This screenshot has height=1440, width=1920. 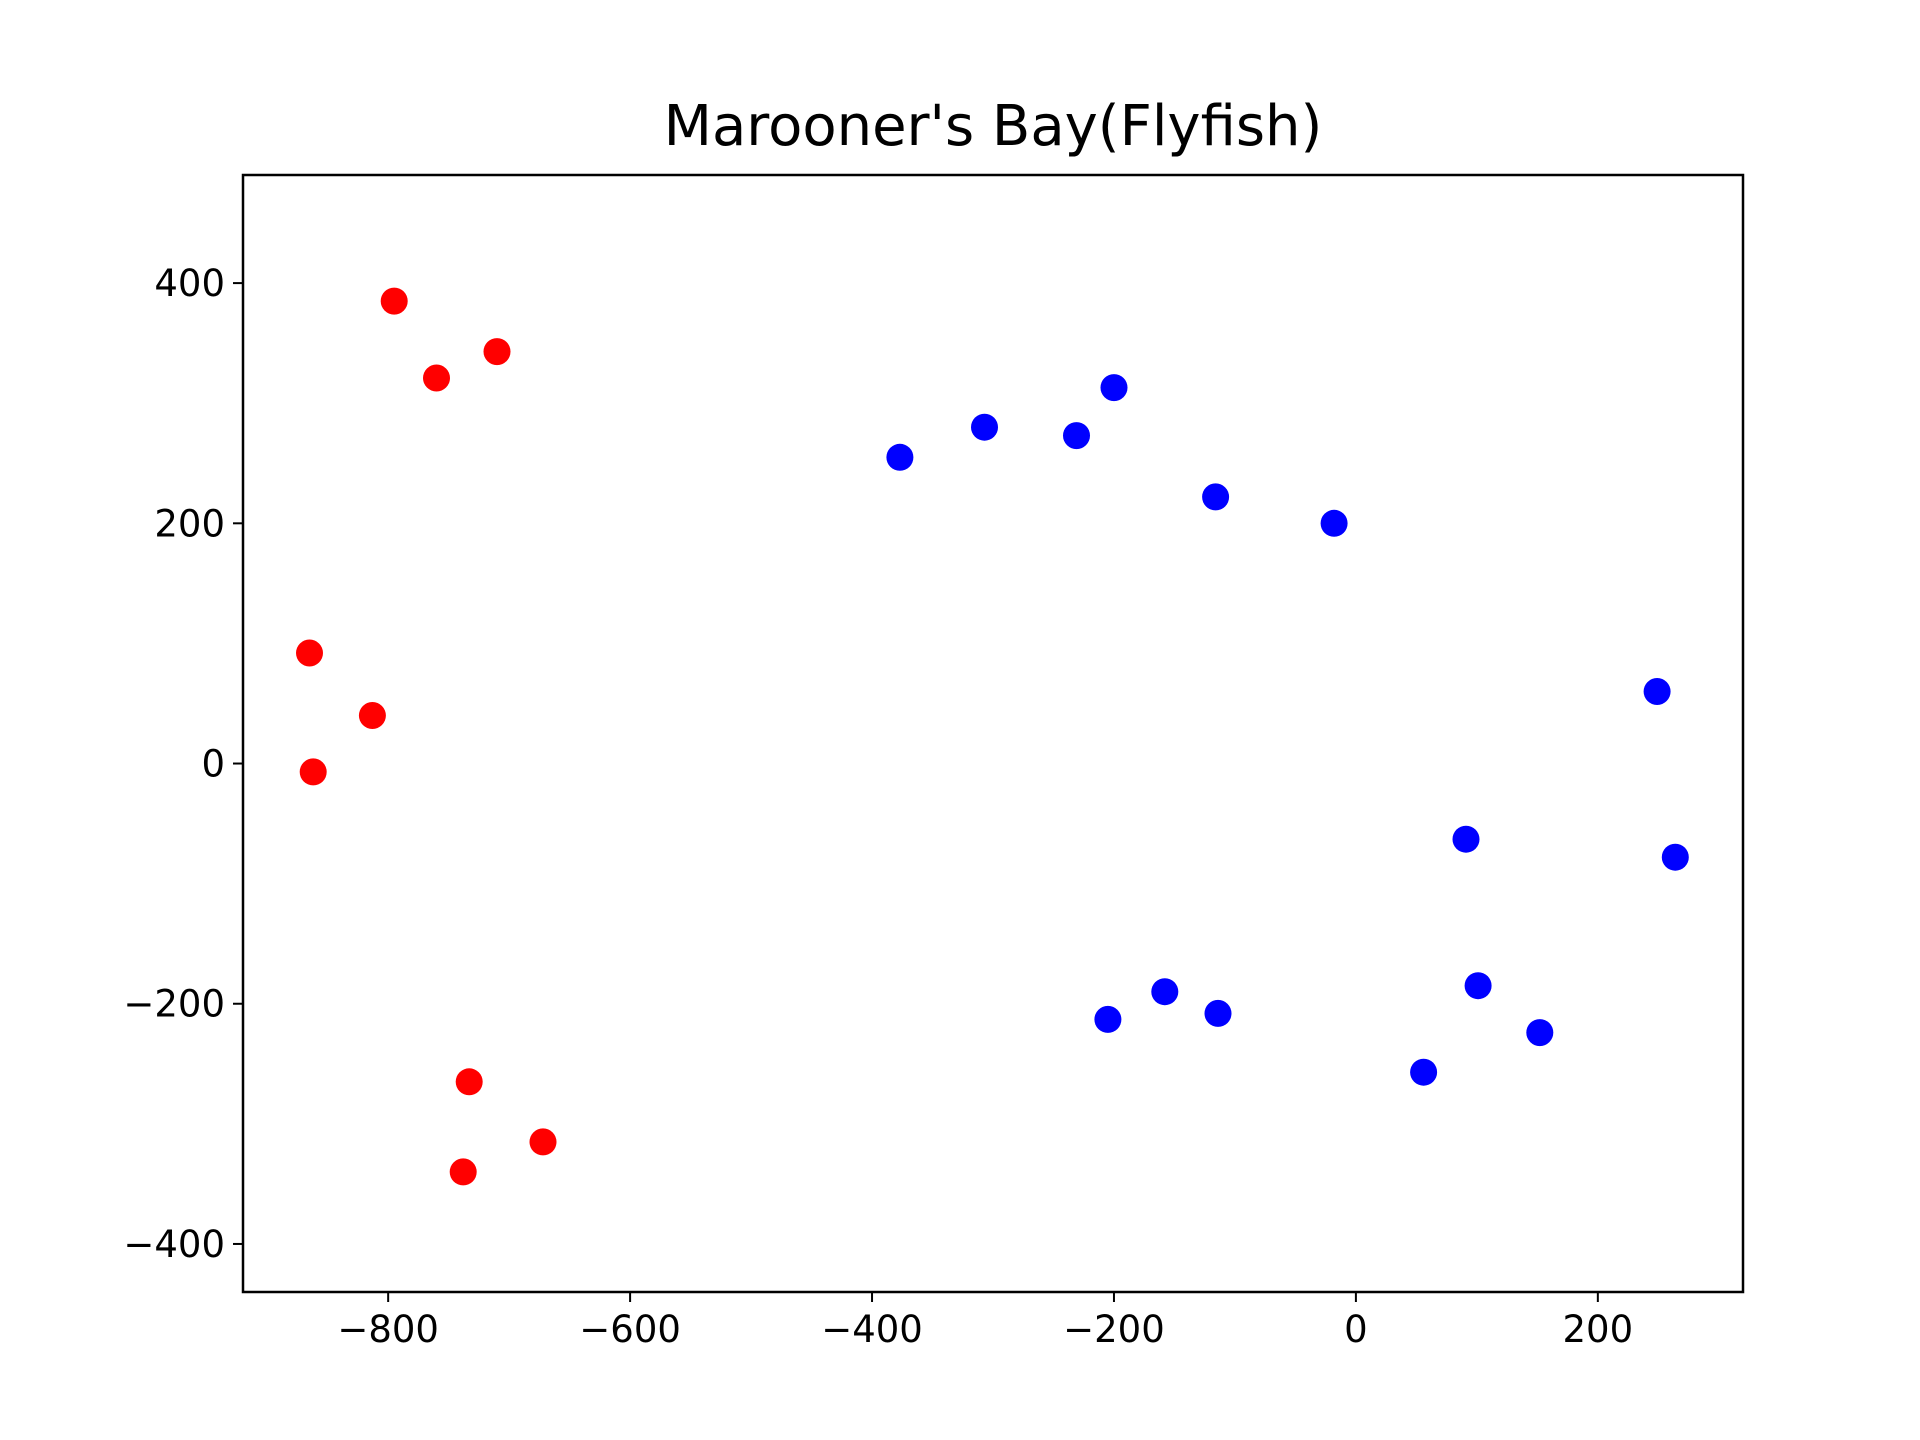 I want to click on x-tick-label: −400, so click(x=872, y=1329).